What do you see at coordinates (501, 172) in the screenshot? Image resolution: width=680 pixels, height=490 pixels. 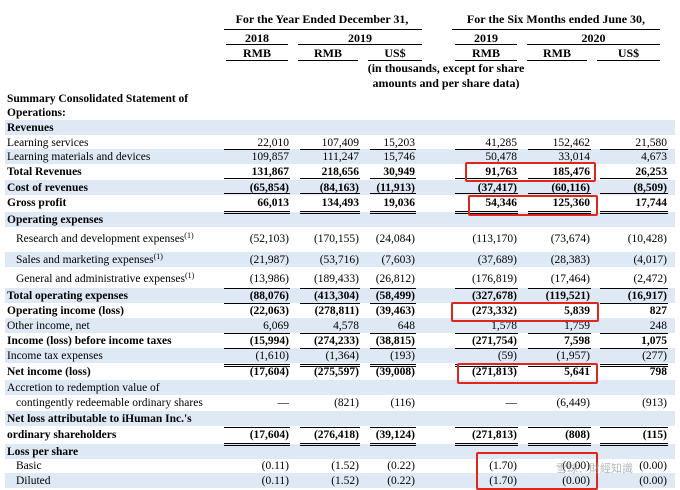 I see `cell-value: 91,763` at bounding box center [501, 172].